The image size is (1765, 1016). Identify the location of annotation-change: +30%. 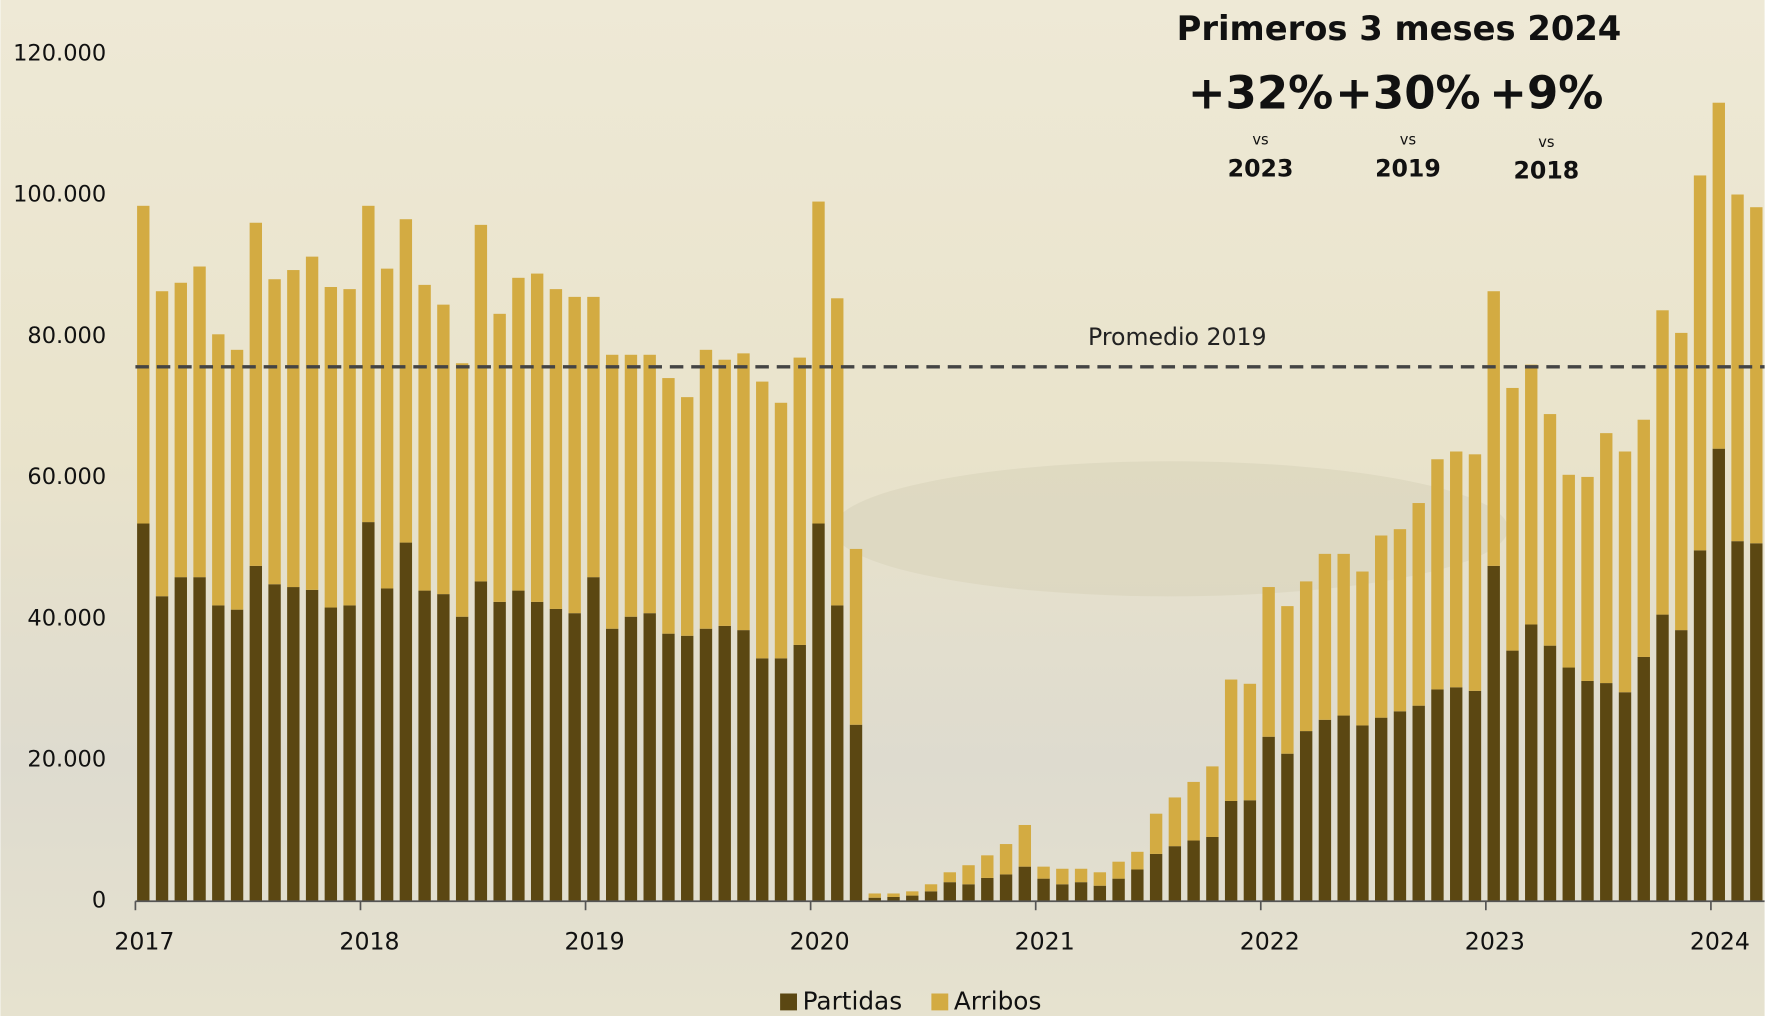
(1407, 93).